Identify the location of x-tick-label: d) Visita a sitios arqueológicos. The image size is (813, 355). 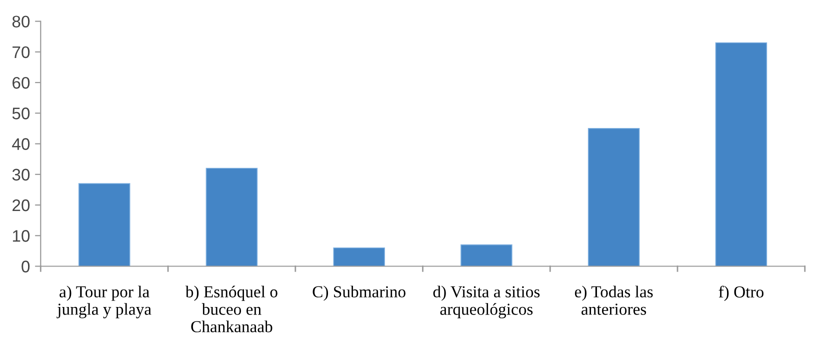
(486, 302).